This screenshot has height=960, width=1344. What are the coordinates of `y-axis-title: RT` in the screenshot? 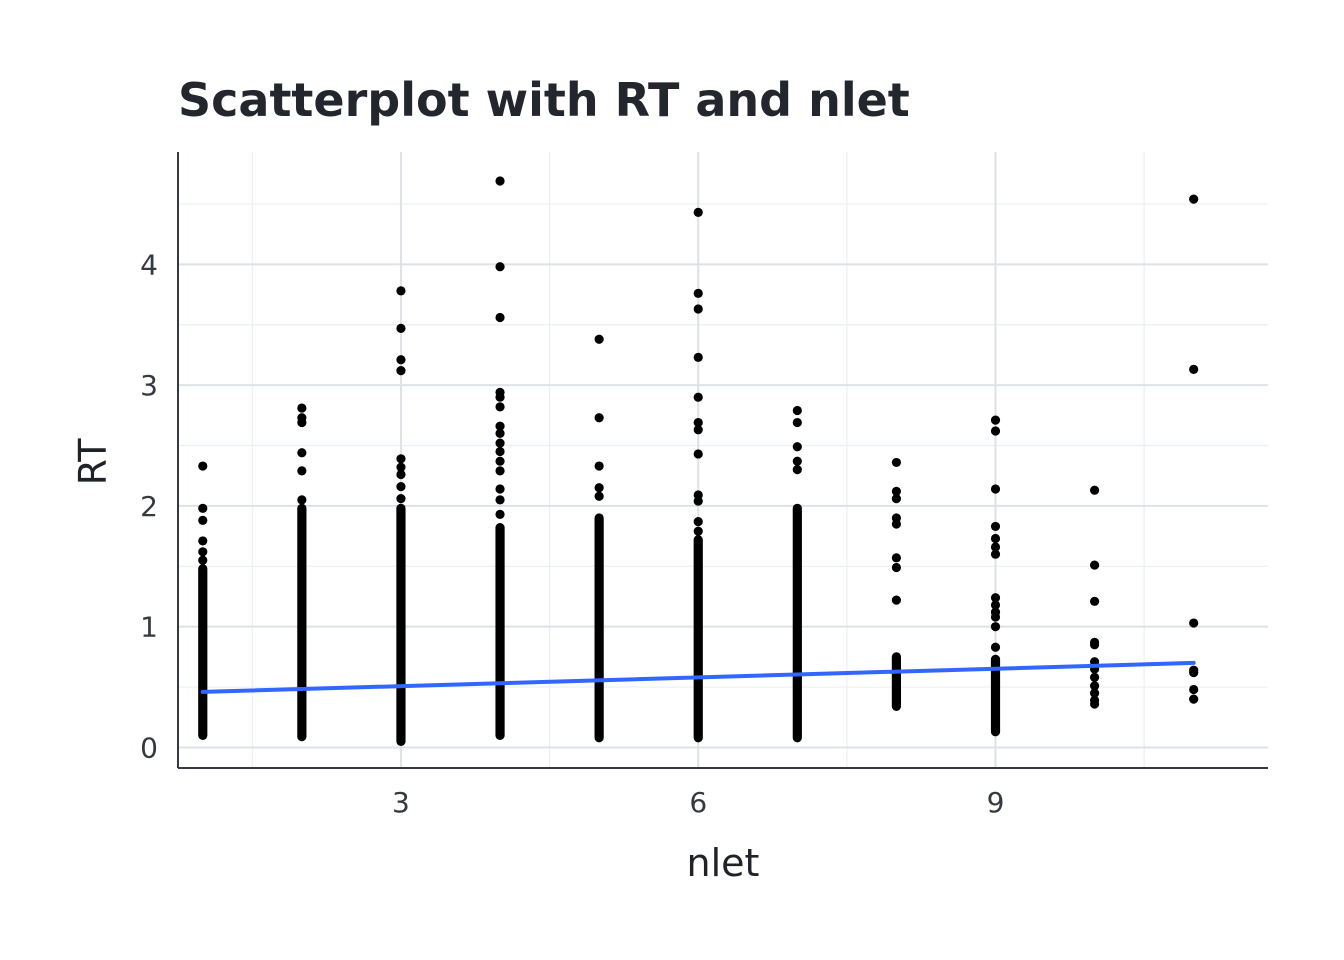 It's located at (93, 462).